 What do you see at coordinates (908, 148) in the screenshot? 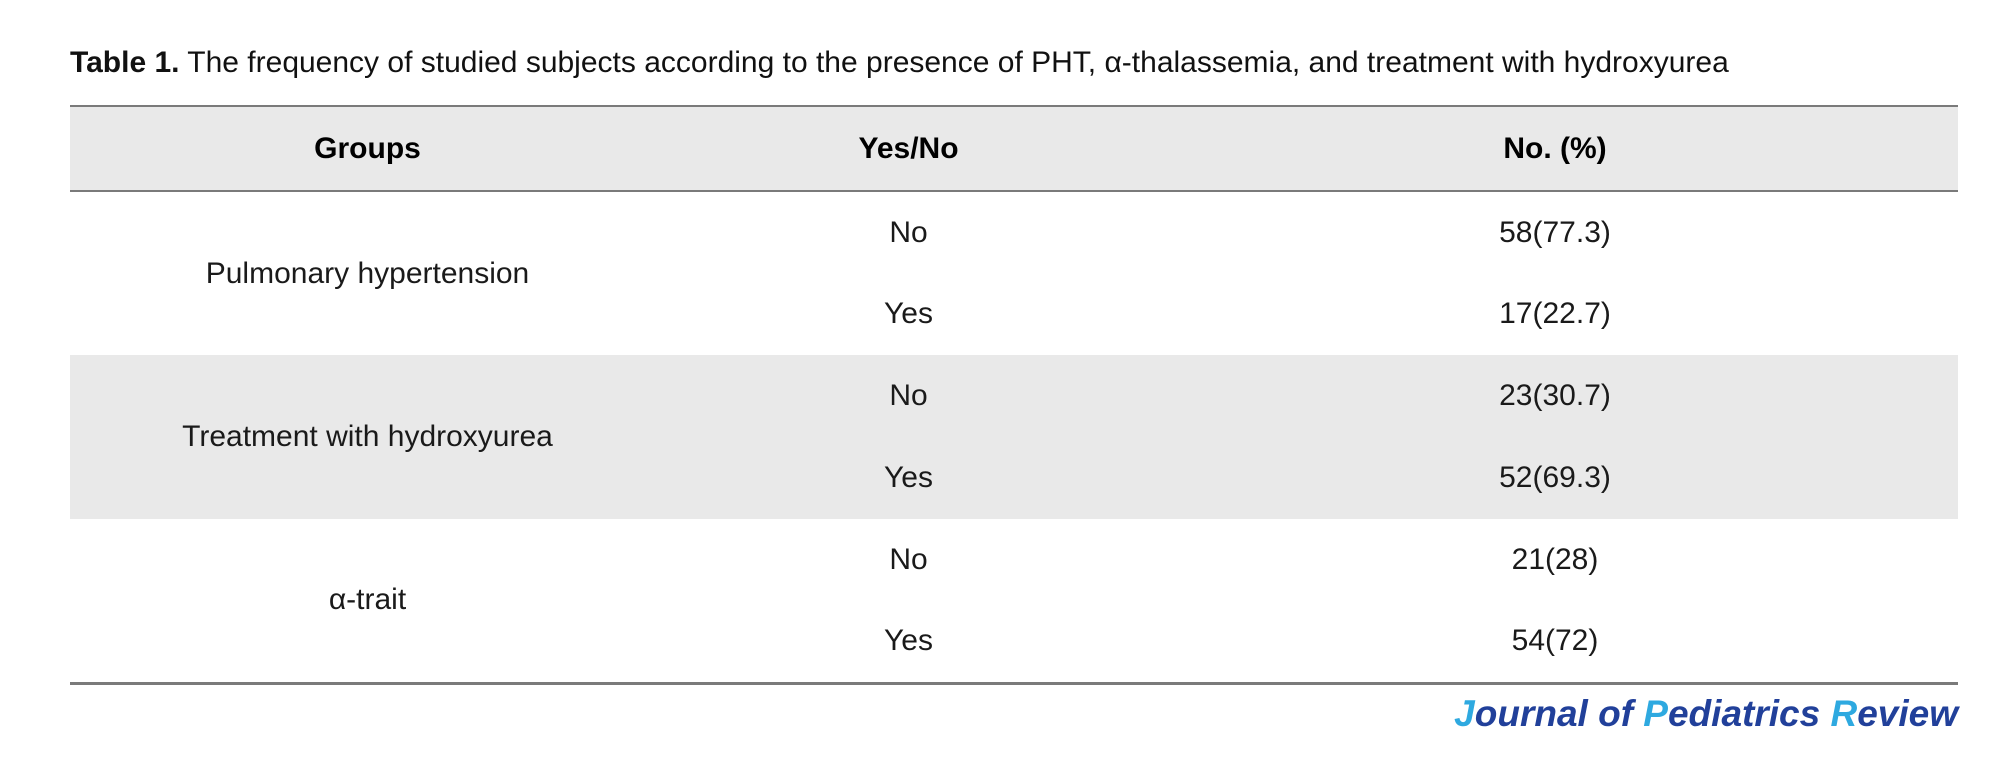
I see `column-header-yes-no: Yes/No` at bounding box center [908, 148].